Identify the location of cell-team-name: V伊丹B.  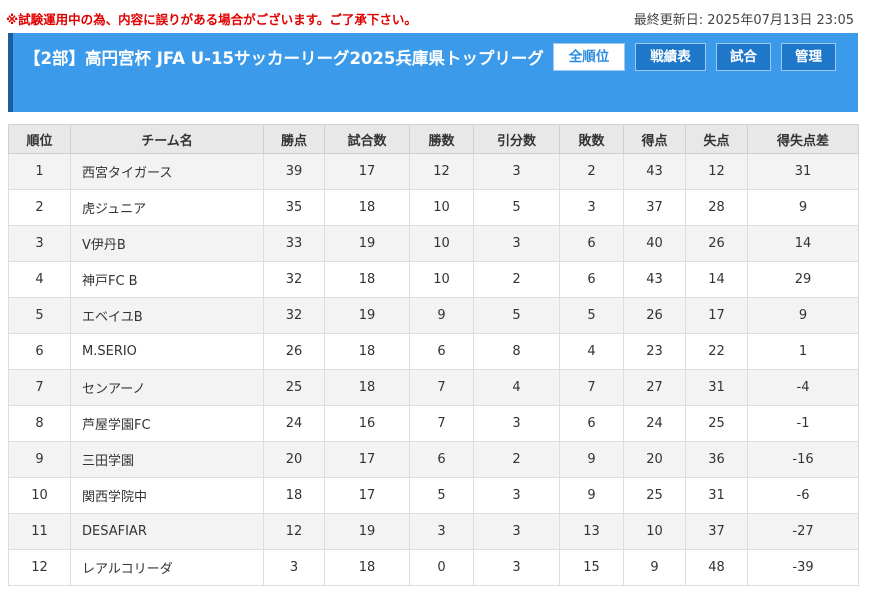
(167, 243).